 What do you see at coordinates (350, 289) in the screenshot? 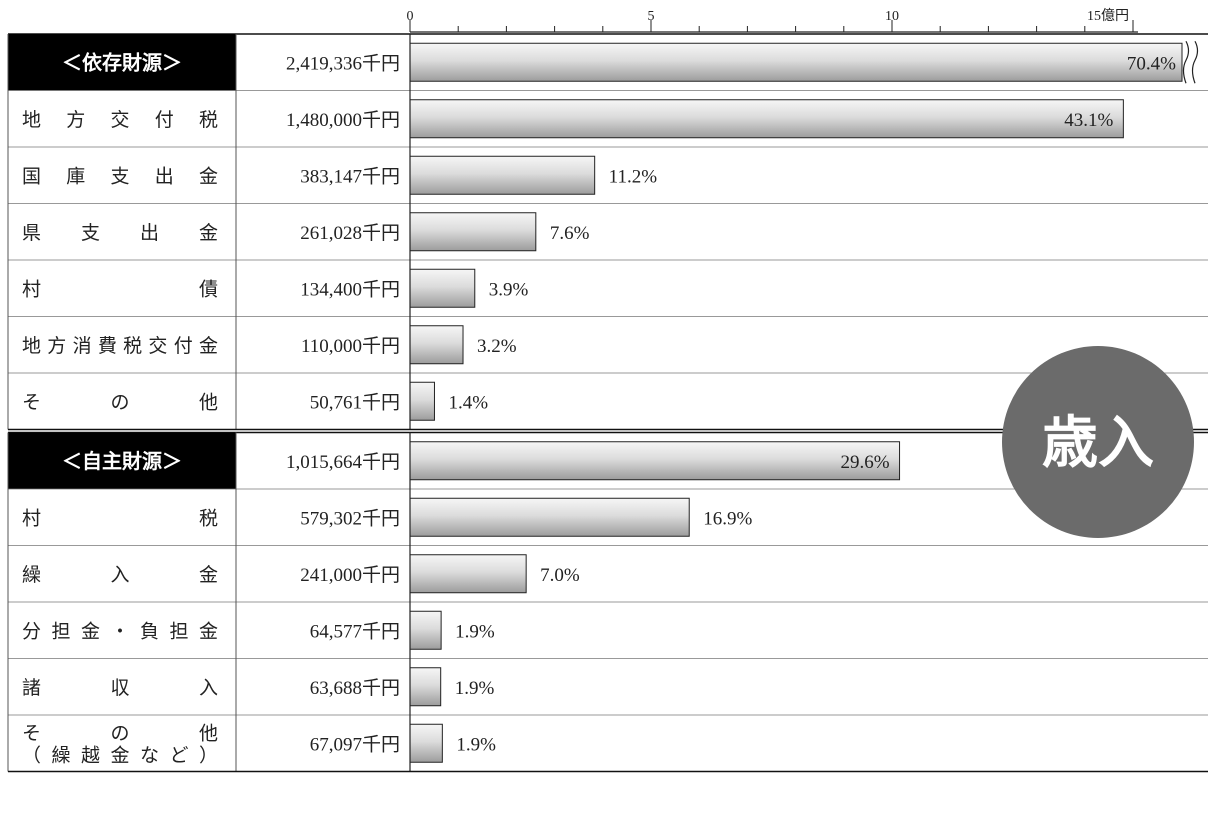
I see `row-amount: 134,400千円` at bounding box center [350, 289].